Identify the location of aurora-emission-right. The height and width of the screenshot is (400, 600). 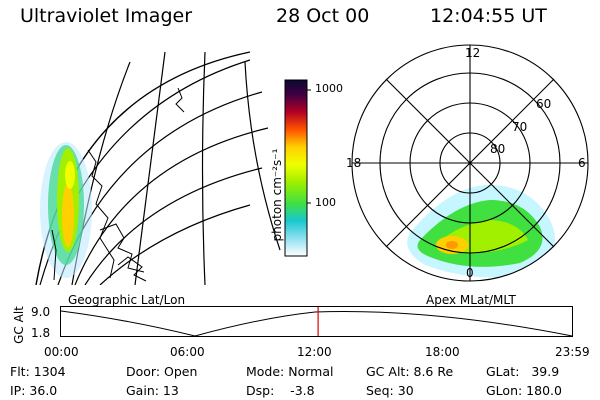
(481, 231).